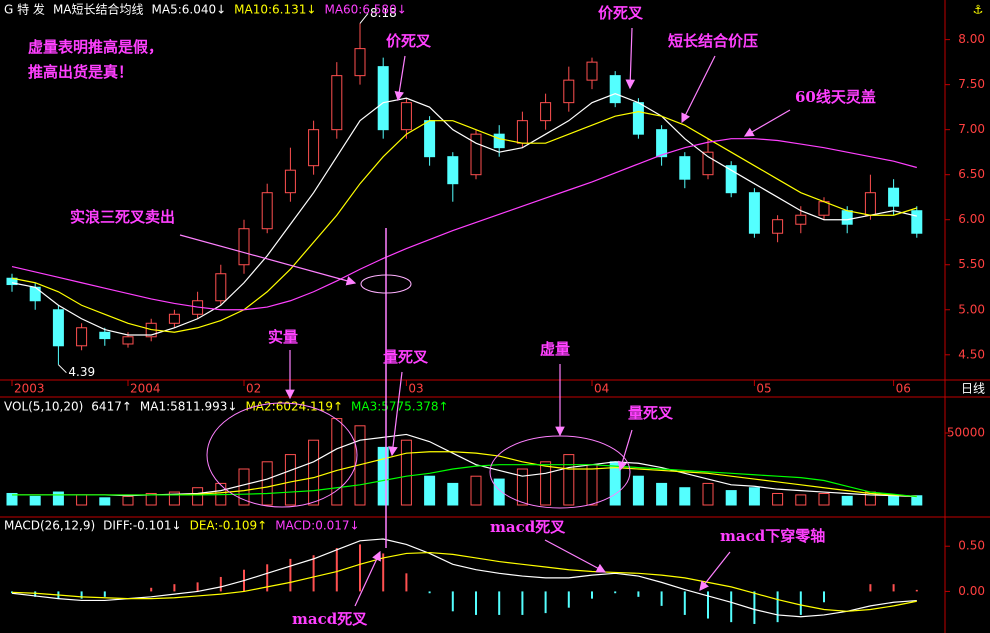 Image resolution: width=990 pixels, height=633 pixels. What do you see at coordinates (528, 527) in the screenshot?
I see `annotation: macd死叉` at bounding box center [528, 527].